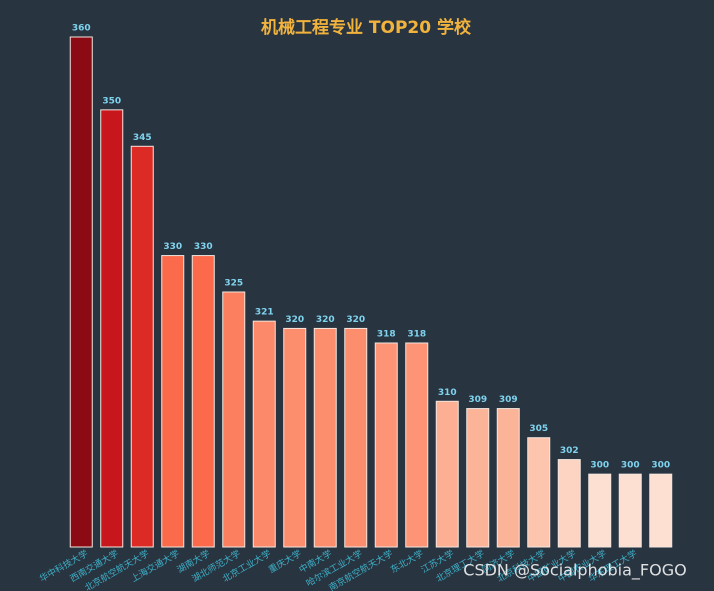 The height and width of the screenshot is (591, 714). What do you see at coordinates (447, 393) in the screenshot?
I see `value-label: 310` at bounding box center [447, 393].